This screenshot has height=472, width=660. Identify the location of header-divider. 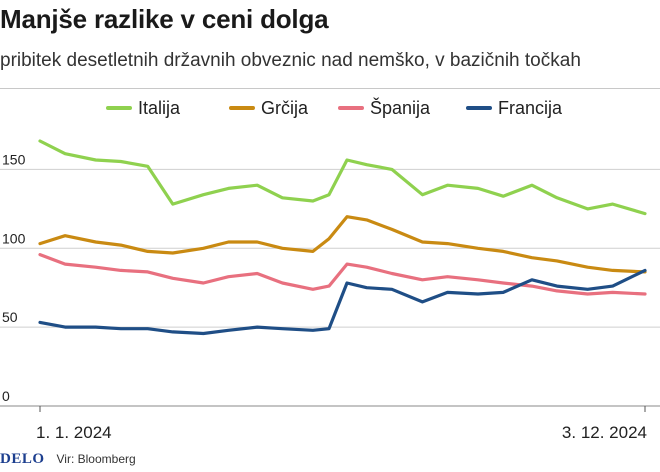
(330, 88).